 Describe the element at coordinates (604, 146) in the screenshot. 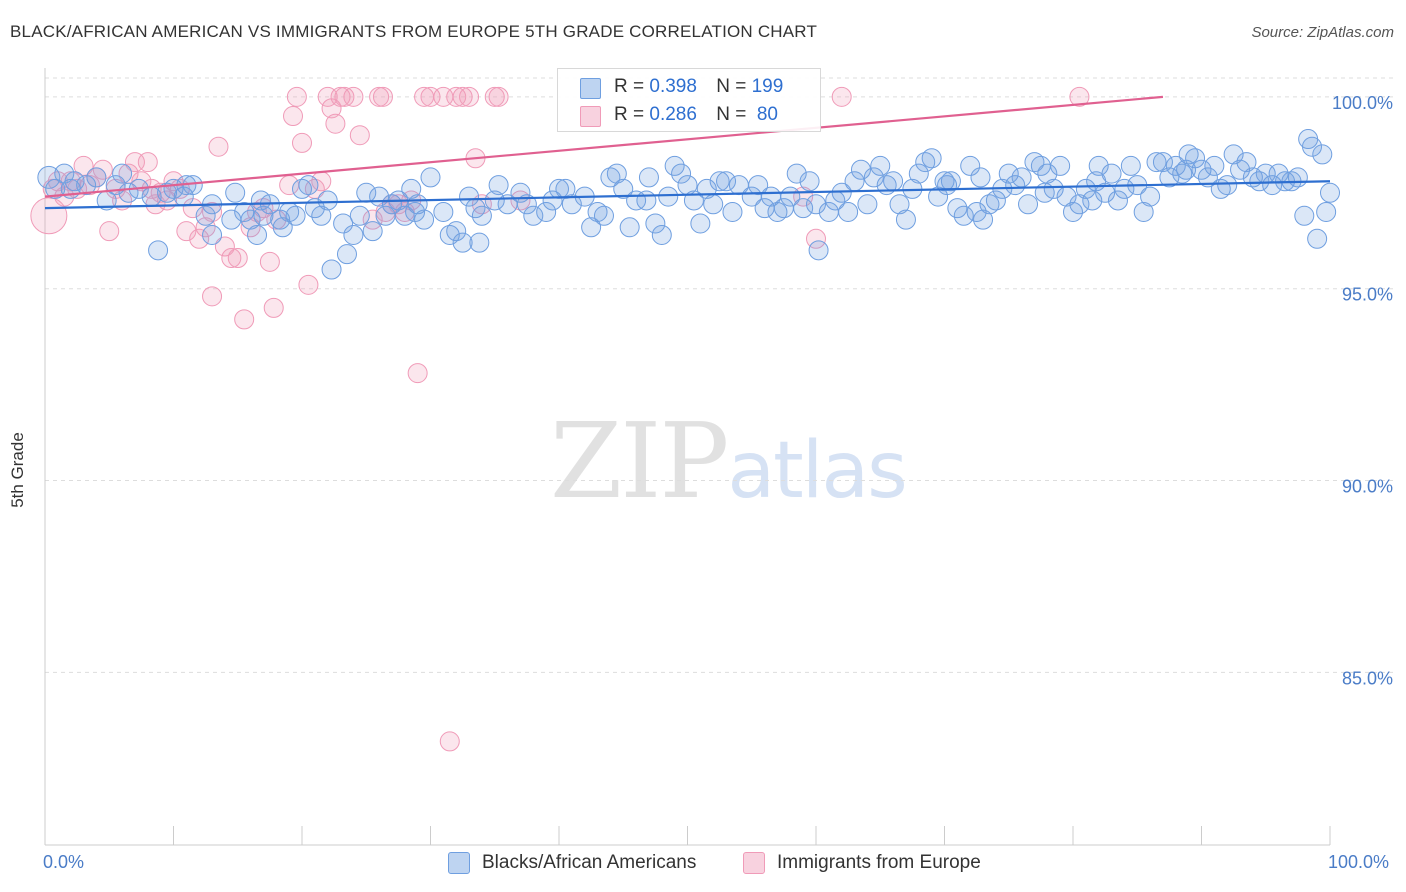

I see `trend-line-pink` at that location.